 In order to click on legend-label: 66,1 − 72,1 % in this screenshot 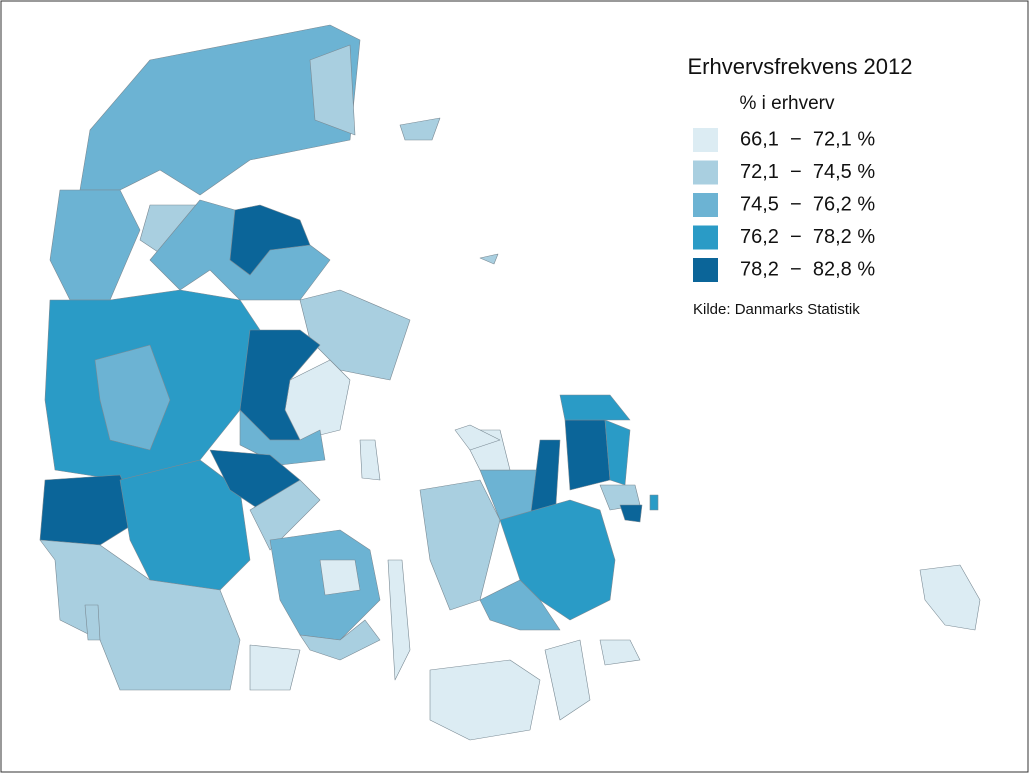, I will do `click(807, 139)`.